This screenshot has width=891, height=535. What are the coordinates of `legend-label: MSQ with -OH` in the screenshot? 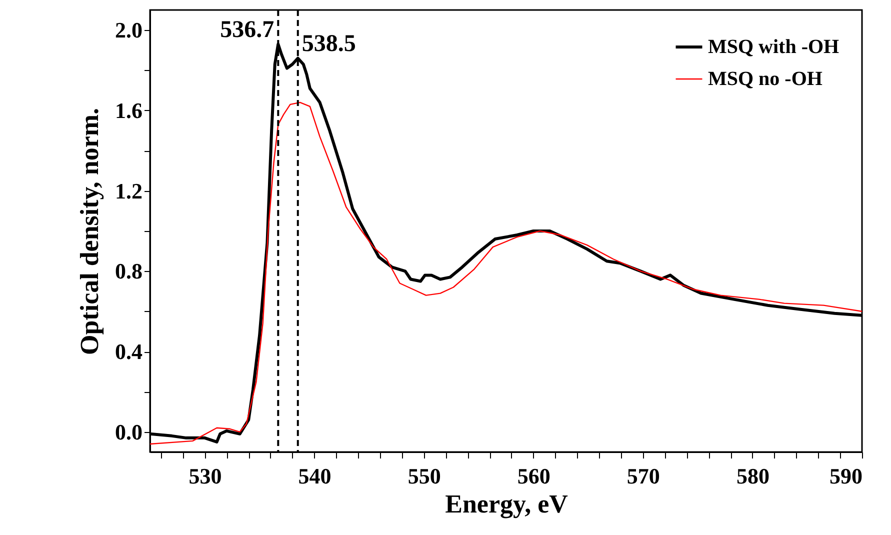 It's located at (774, 47).